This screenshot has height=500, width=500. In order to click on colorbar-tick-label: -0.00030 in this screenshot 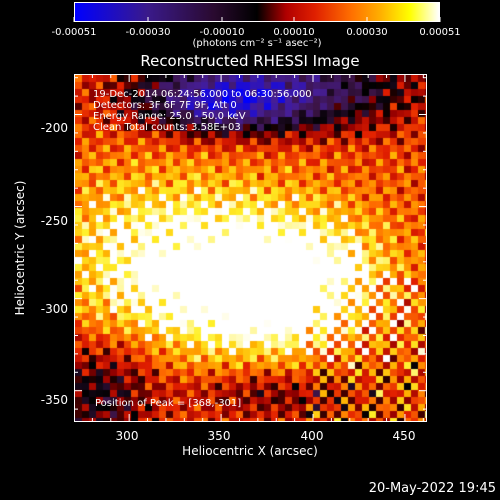, I will do `click(148, 32)`.